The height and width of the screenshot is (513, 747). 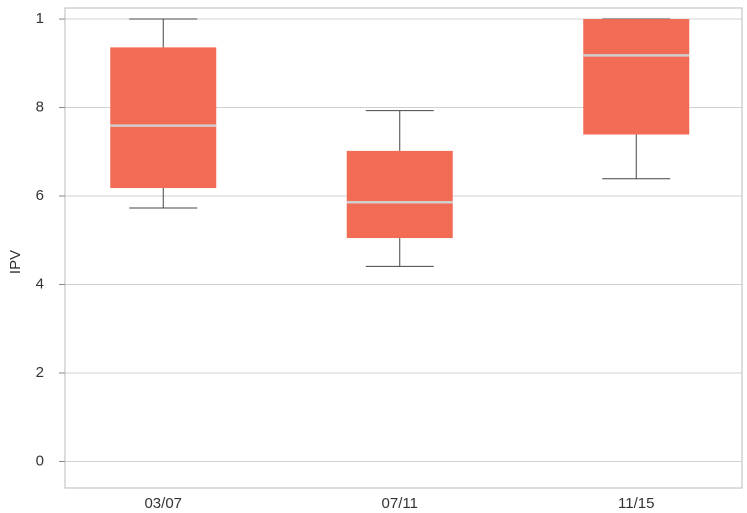 I want to click on x-tick-label: 07/11, so click(x=400, y=503).